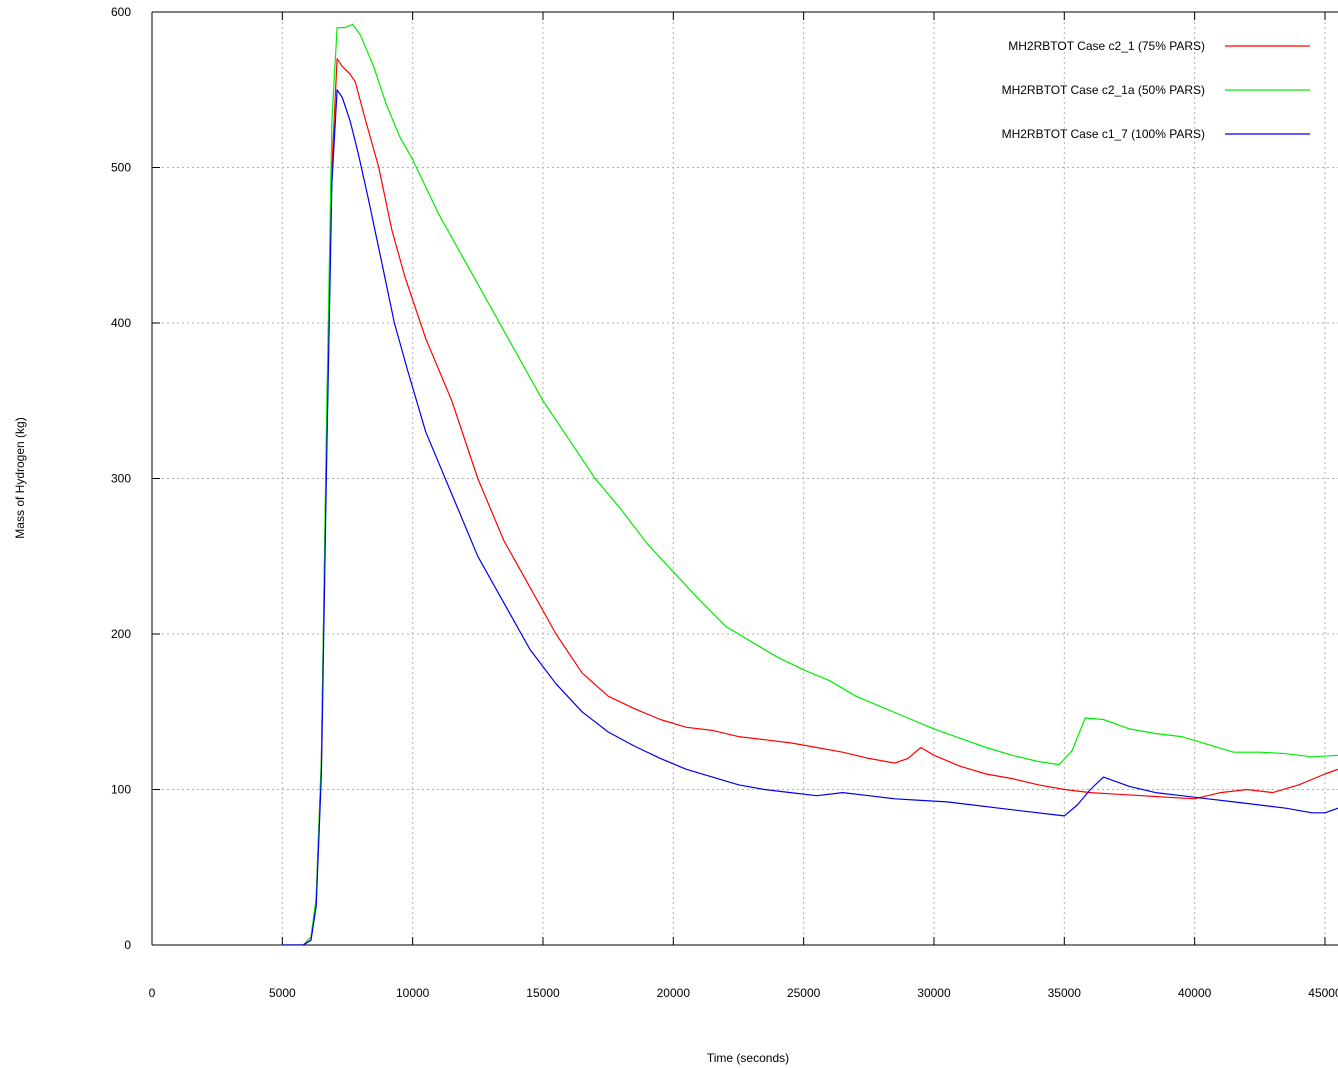 The image size is (1338, 1068). I want to click on y-tick-label: 500, so click(121, 168).